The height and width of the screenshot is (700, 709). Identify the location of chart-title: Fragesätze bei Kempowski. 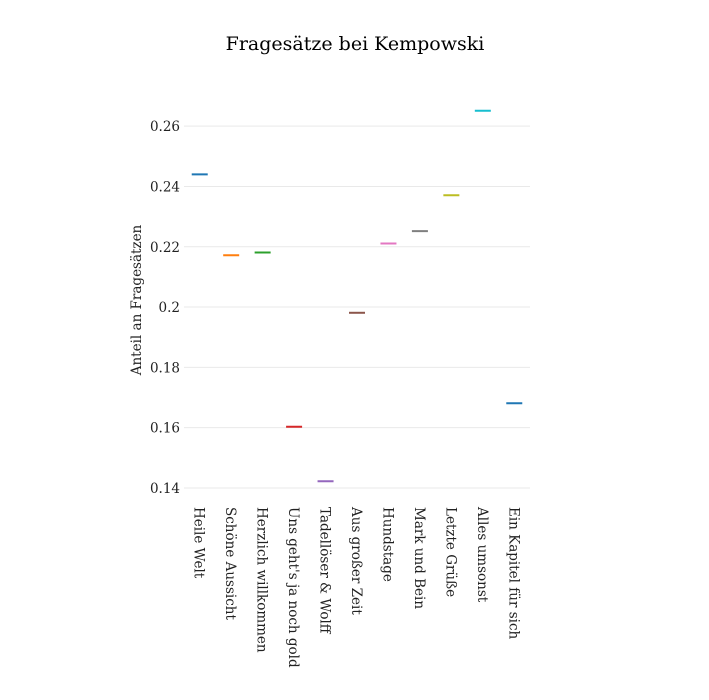
(355, 44).